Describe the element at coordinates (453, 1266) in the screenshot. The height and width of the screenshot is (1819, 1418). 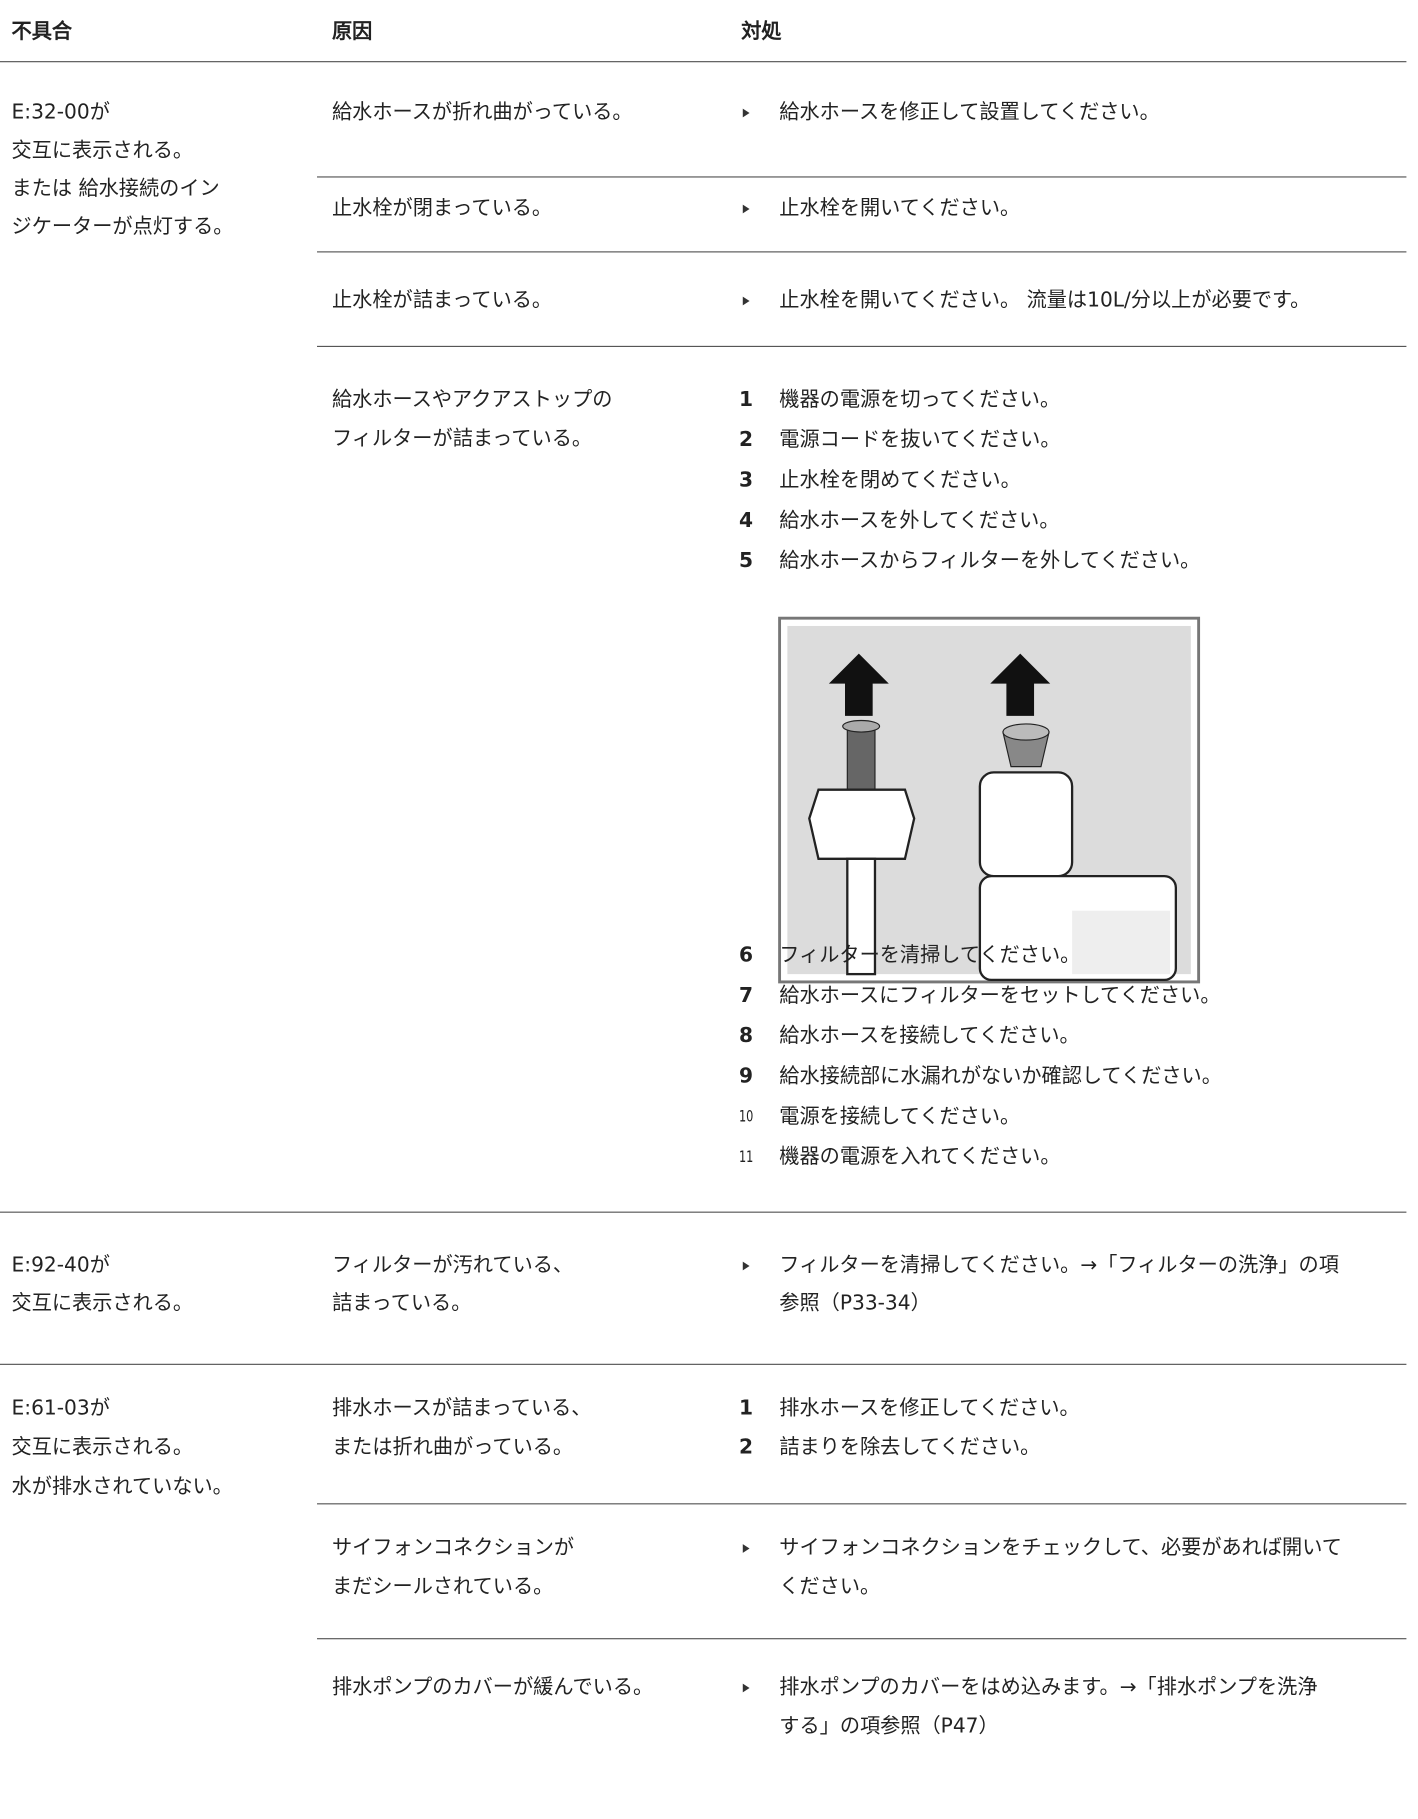
I see `cause: フィルターが汚れている、` at that location.